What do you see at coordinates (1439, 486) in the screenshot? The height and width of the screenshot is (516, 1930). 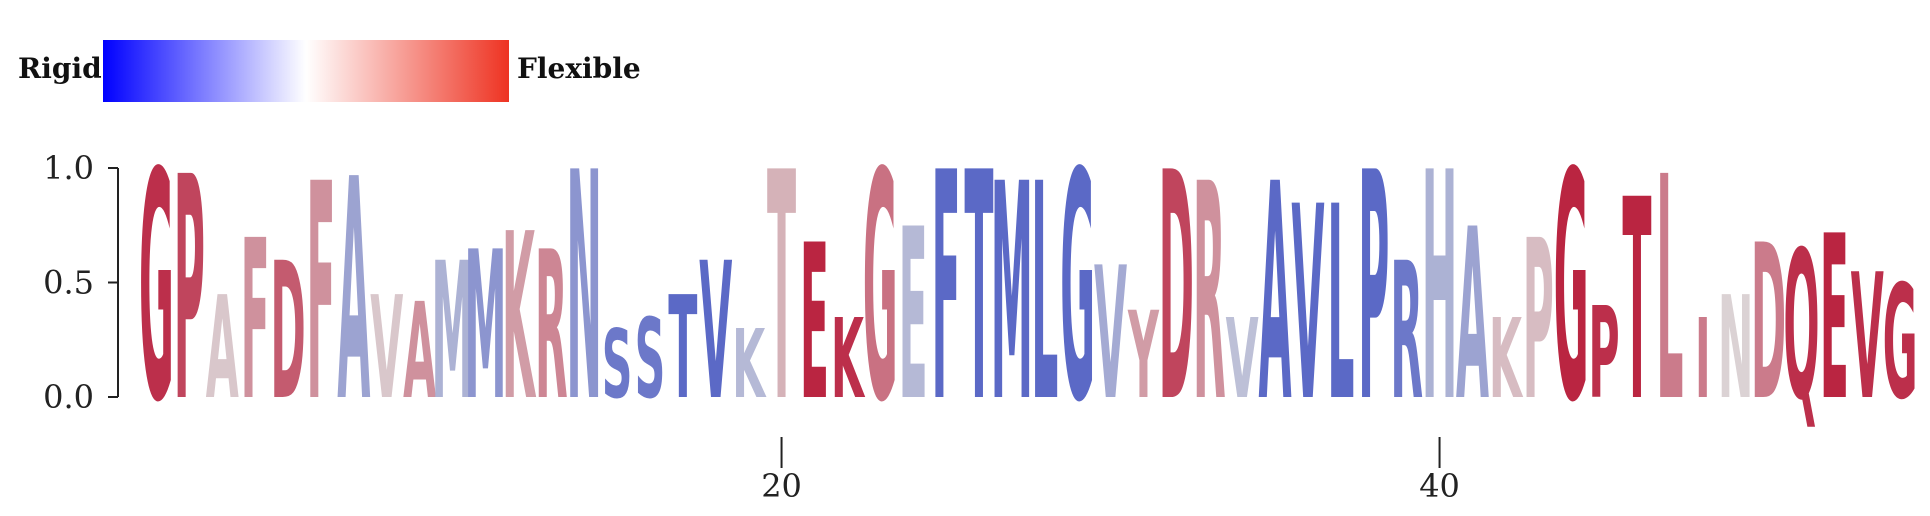 I see `x-tick-label: 40` at bounding box center [1439, 486].